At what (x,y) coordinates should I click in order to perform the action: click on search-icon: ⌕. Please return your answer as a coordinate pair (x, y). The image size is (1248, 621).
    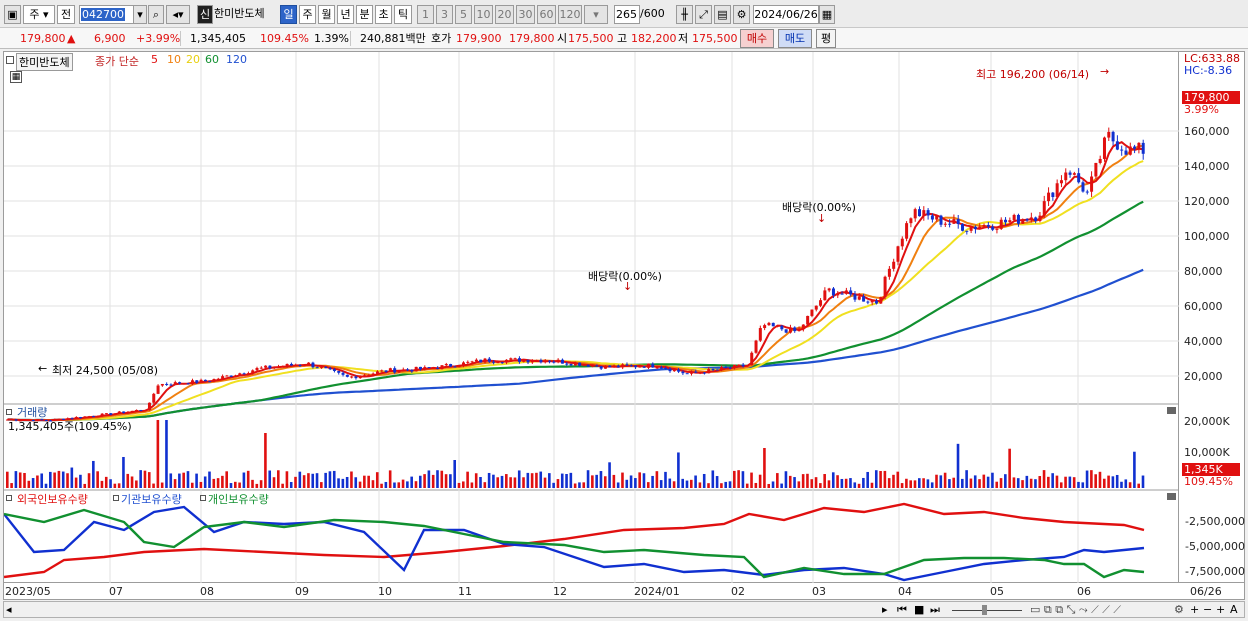
    Looking at the image, I should click on (156, 14).